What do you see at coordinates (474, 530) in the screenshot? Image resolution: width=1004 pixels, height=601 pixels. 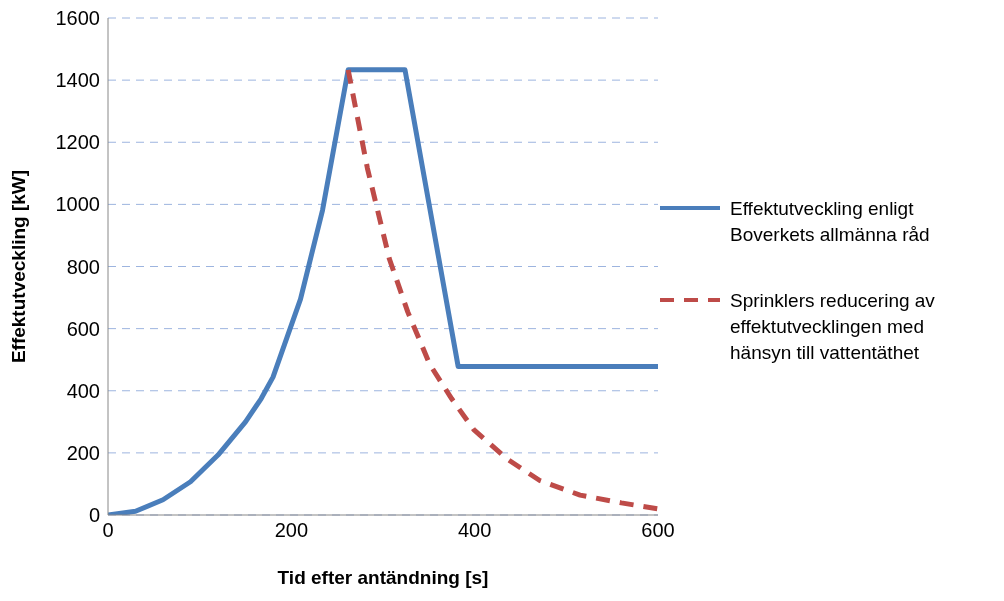 I see `x-tick-label: 400` at bounding box center [474, 530].